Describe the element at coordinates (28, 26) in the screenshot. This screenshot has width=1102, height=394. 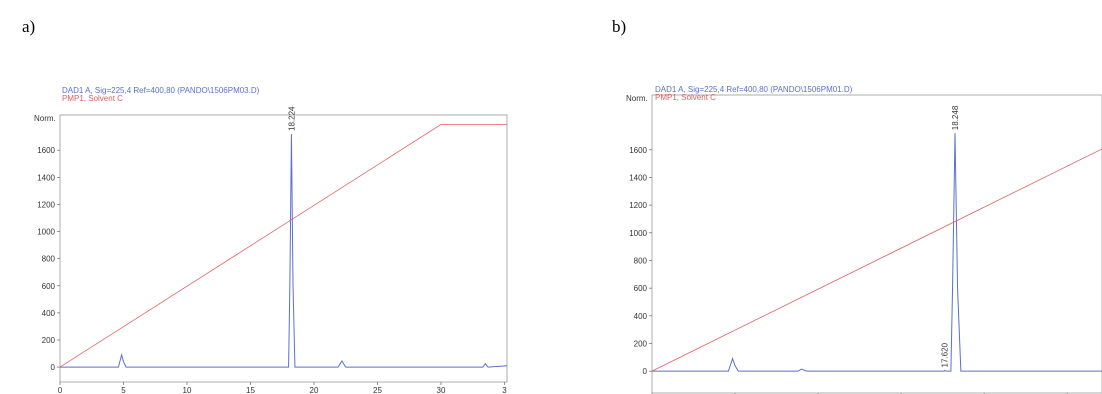
I see `panel-label: a)` at that location.